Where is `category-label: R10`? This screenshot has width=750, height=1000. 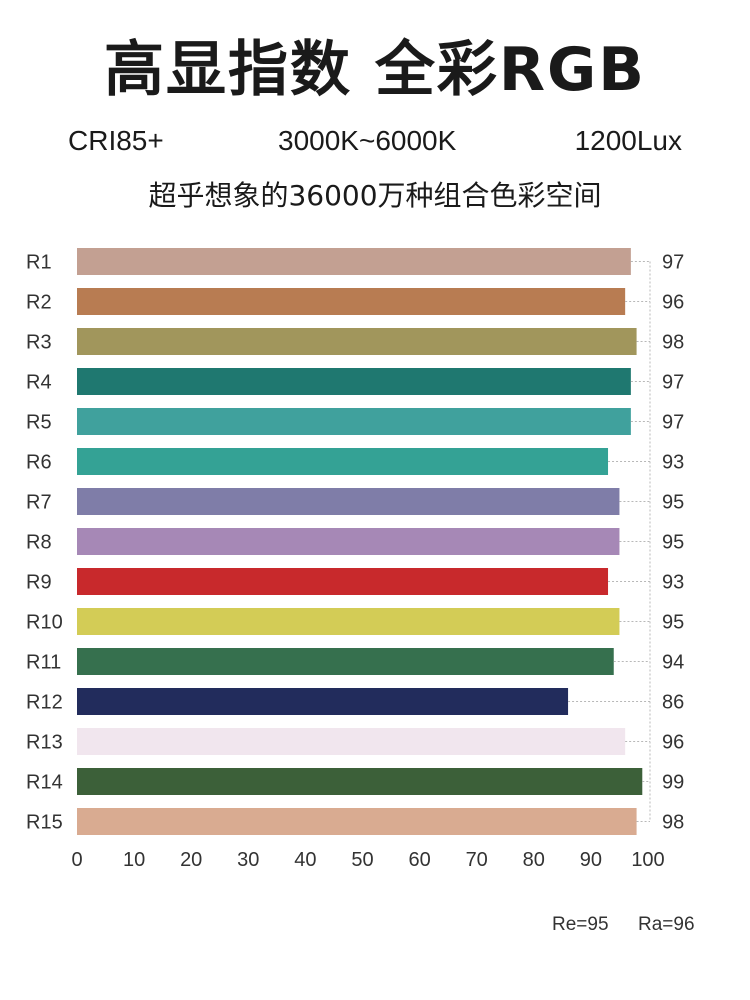
category-label: R10 is located at coordinates (44, 623).